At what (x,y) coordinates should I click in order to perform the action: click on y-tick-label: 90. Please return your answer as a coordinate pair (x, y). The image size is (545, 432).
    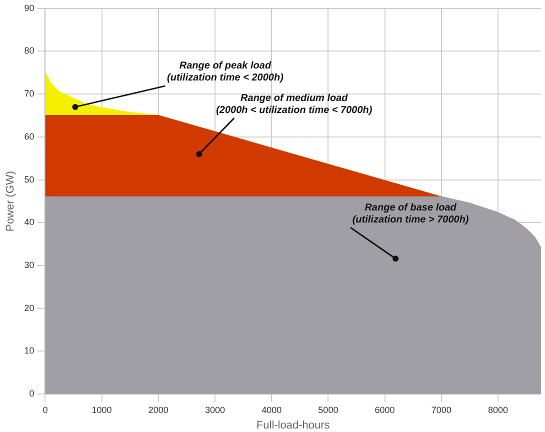
    Looking at the image, I should click on (29, 7).